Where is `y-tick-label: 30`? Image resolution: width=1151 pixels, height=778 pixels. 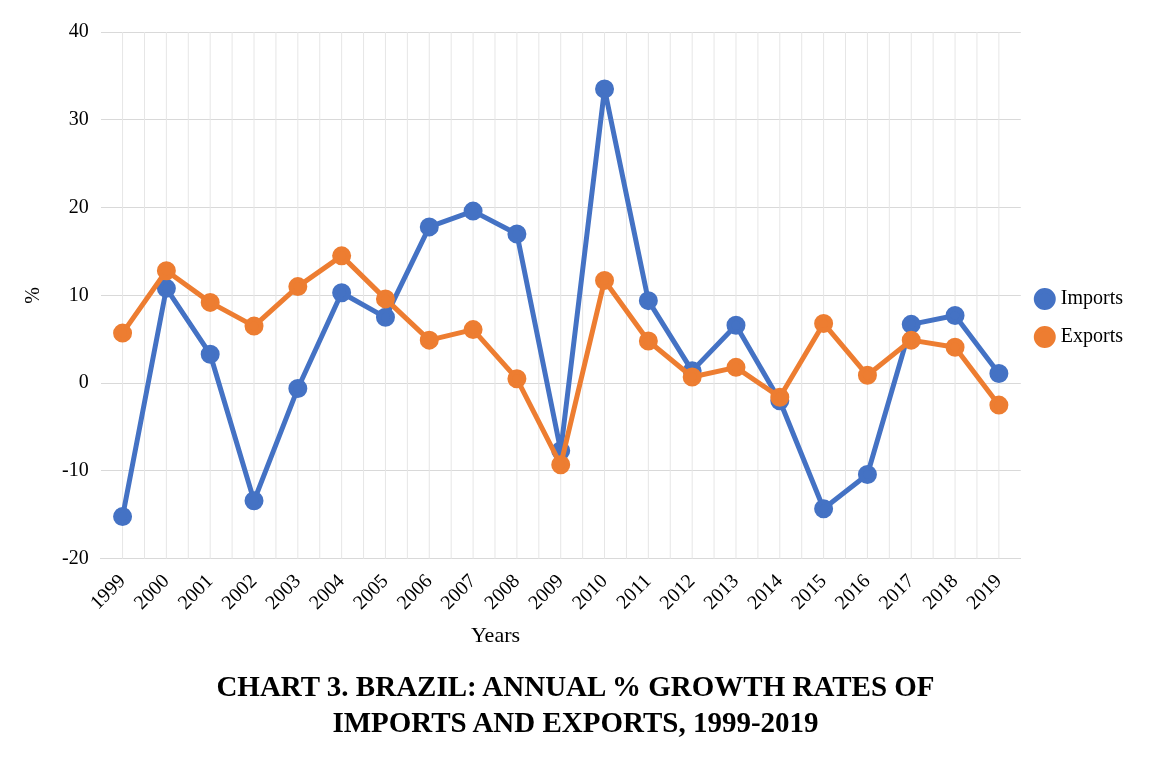 y-tick-label: 30 is located at coordinates (78, 118).